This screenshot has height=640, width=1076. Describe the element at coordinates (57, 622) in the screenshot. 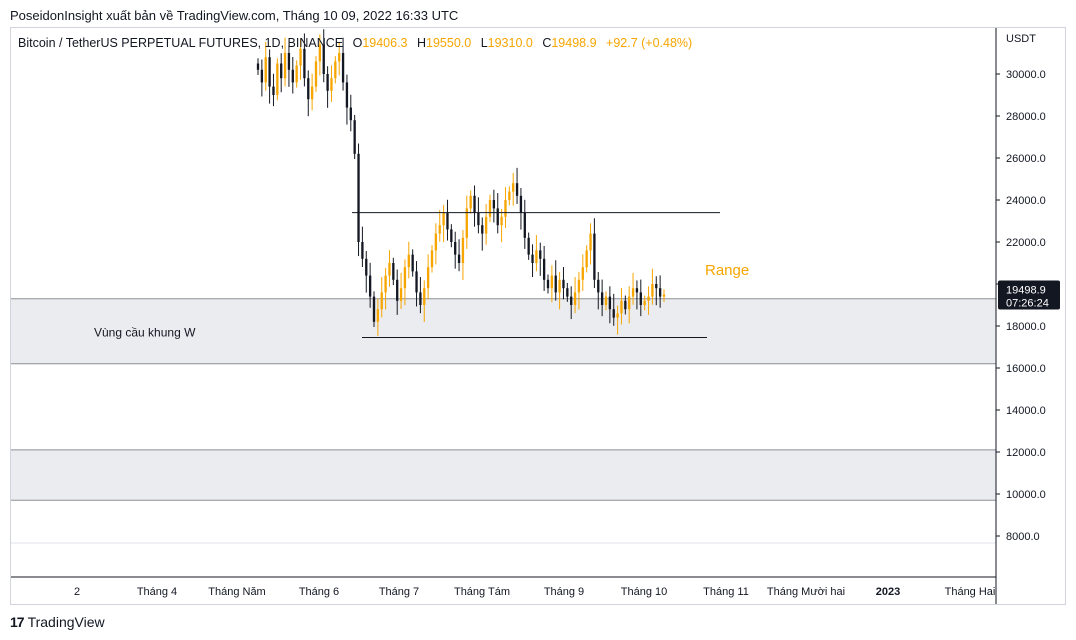

I see `tradingview-logo: 17 TradingView` at that location.